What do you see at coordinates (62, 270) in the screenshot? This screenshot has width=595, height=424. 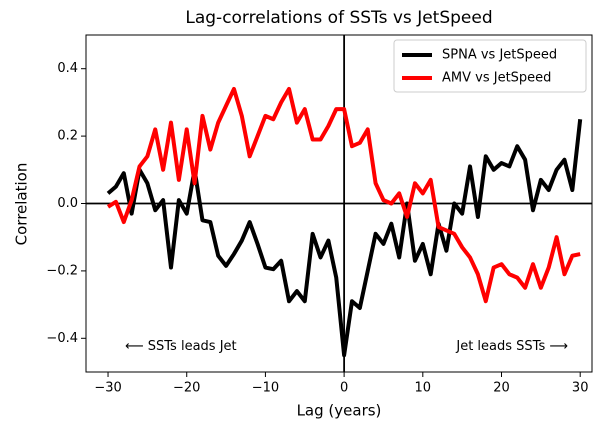 I see `y-tick-label: −0.2` at bounding box center [62, 270].